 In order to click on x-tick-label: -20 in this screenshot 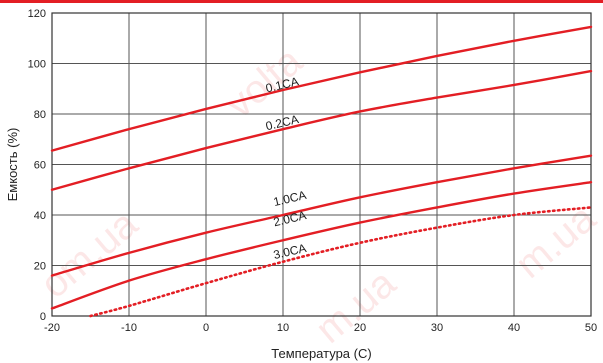, I will do `click(52, 328)`.